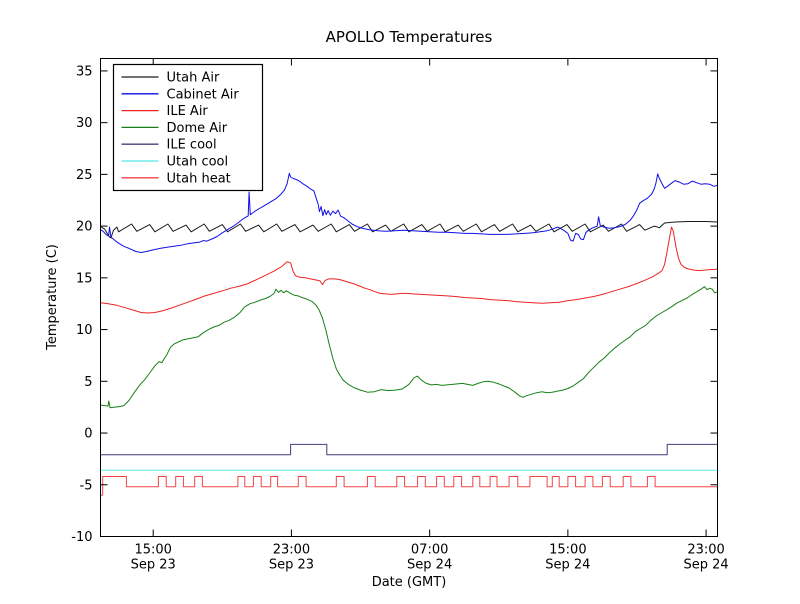 This screenshot has width=800, height=604. Describe the element at coordinates (84, 330) in the screenshot. I see `y-tick-label: 10` at that location.